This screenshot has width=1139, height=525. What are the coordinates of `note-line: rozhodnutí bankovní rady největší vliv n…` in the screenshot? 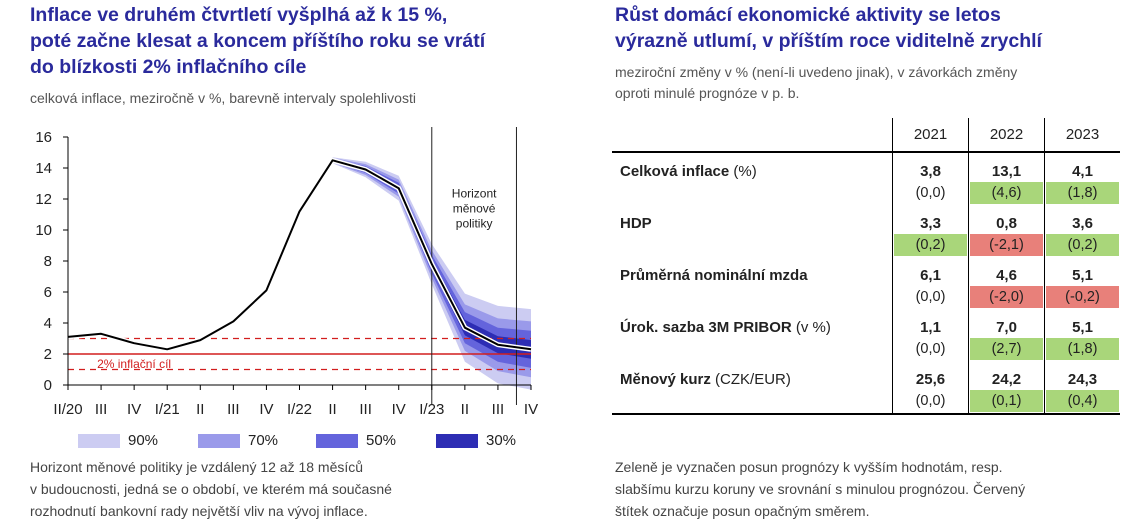 It's located at (199, 511).